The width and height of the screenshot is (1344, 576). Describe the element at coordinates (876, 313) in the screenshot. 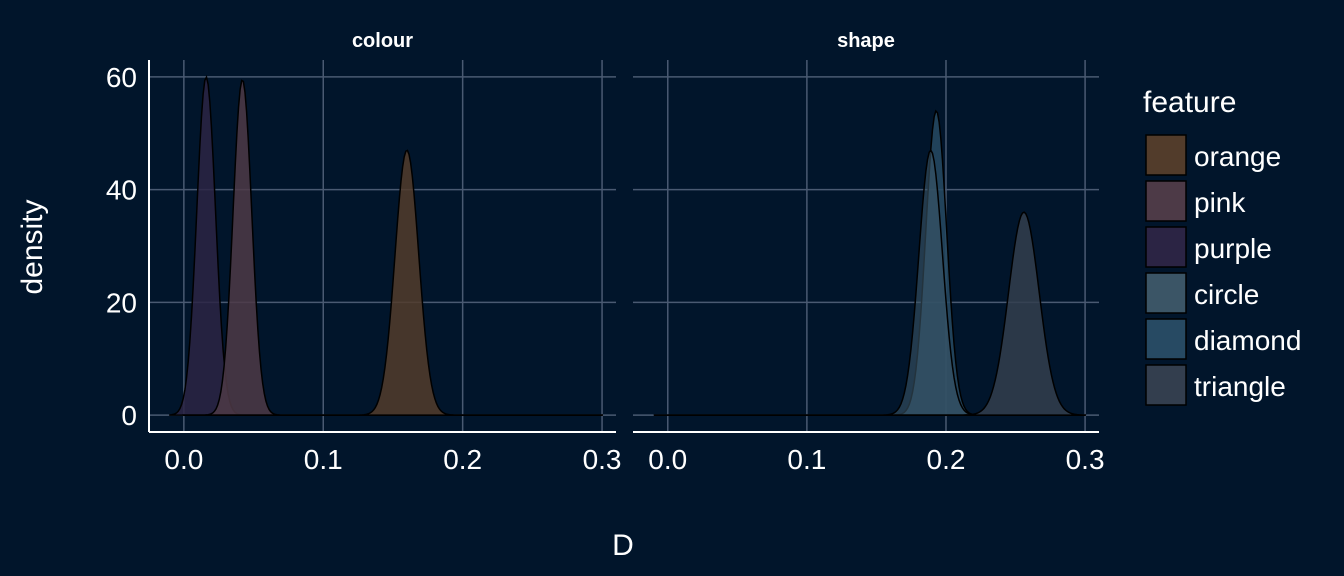

I see `density-triangle` at that location.